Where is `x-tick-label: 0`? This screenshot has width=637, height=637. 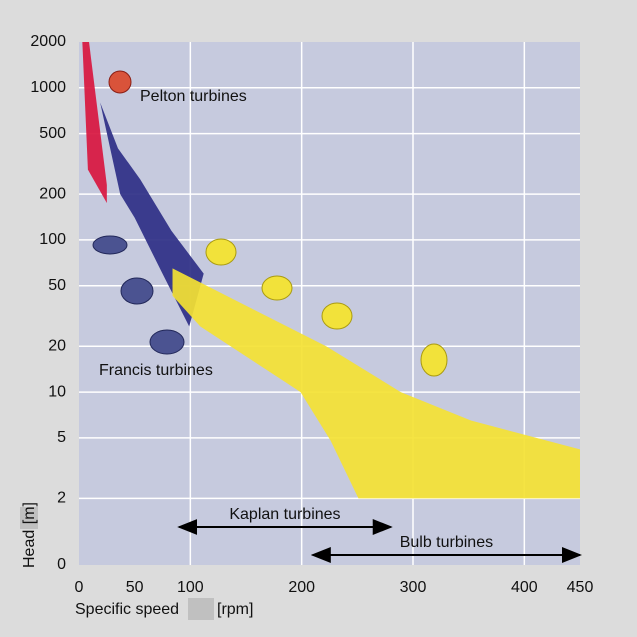
x-tick-label: 0 is located at coordinates (79, 587).